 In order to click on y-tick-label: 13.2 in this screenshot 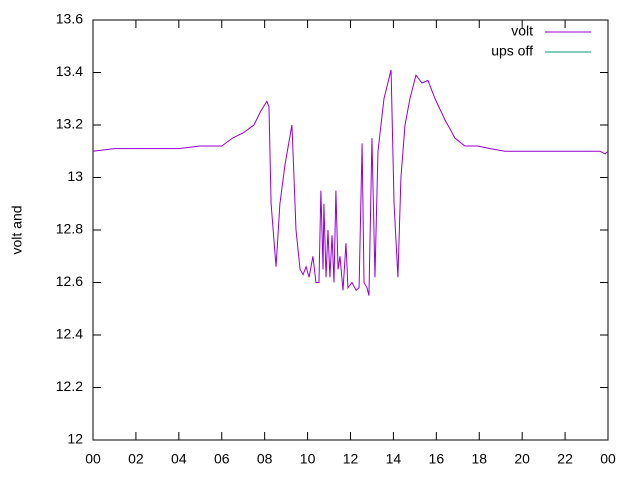, I will do `click(69, 124)`.